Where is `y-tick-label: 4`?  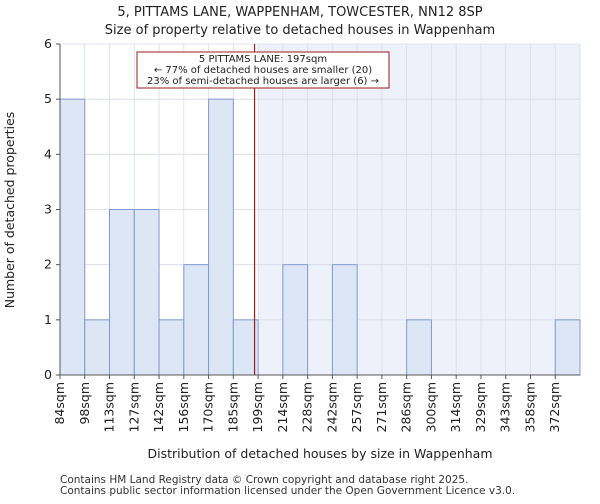 y-tick-label: 4 is located at coordinates (48, 153).